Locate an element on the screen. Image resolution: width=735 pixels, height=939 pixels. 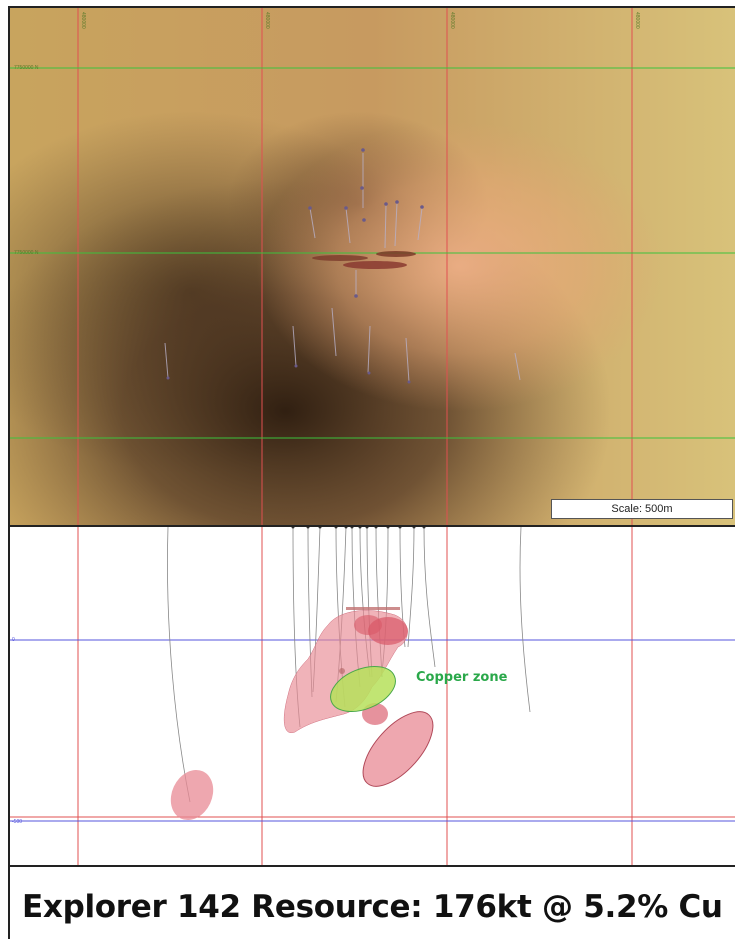
easting-label-3: 480000 is located at coordinates (452, 20).